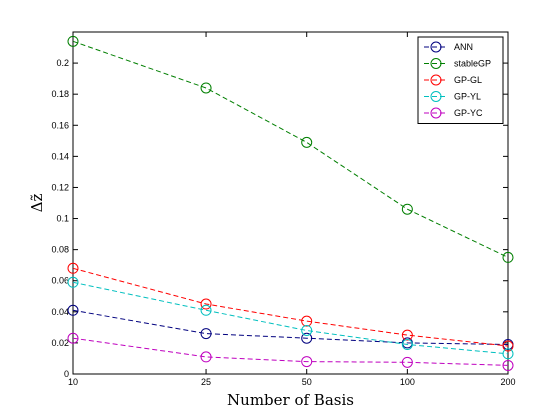 This screenshot has width=560, height=420. What do you see at coordinates (73, 382) in the screenshot?
I see `x-tick-label: 10` at bounding box center [73, 382].